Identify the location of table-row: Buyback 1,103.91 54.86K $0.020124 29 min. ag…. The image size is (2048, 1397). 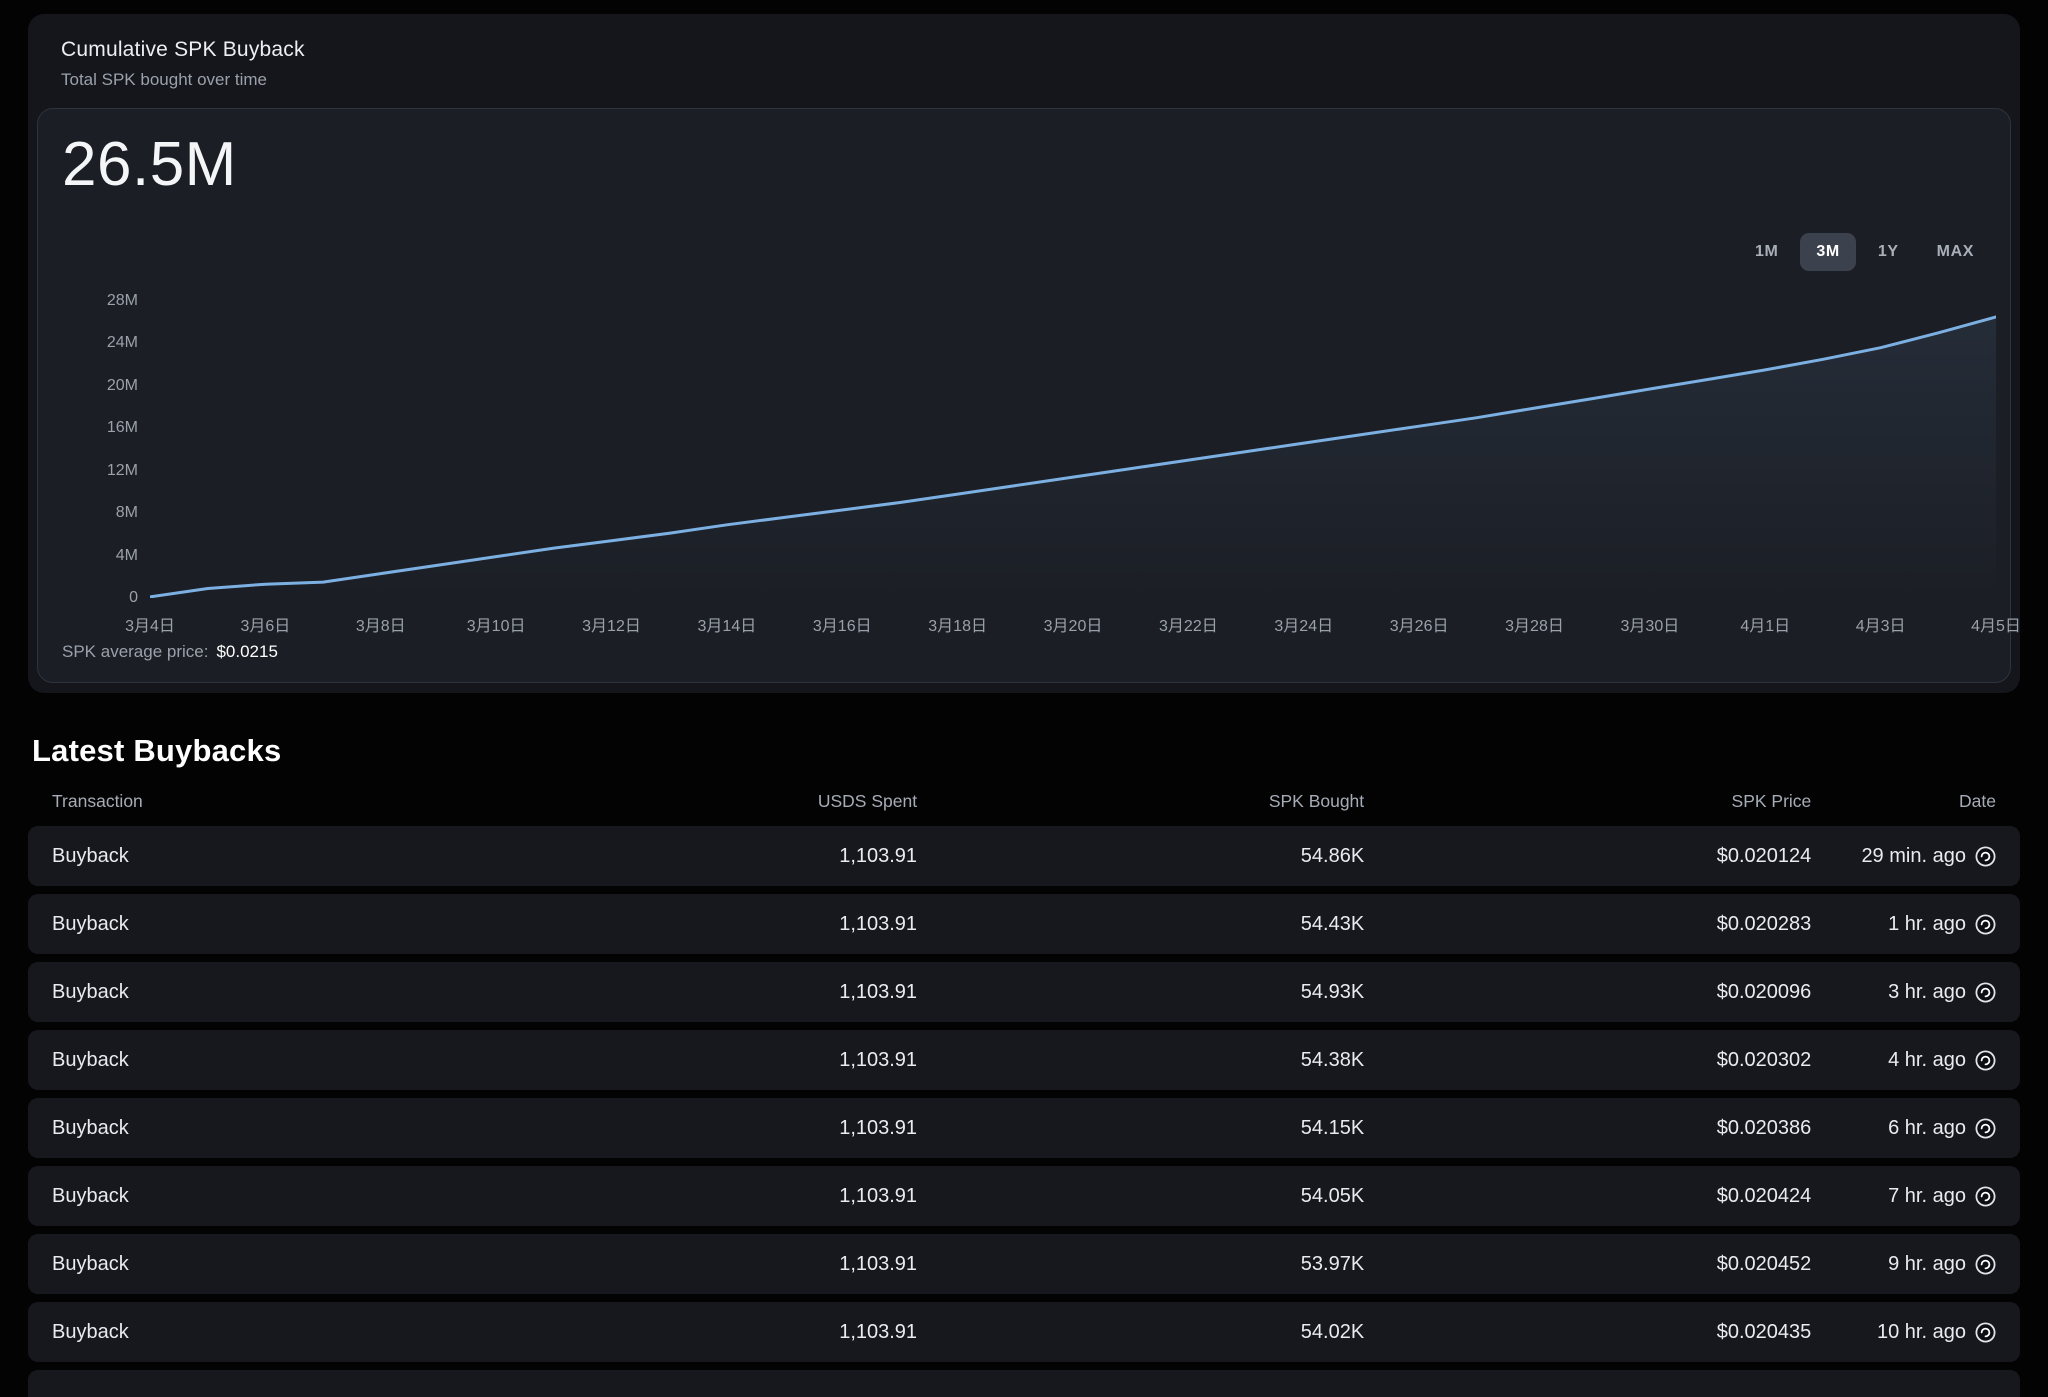
(1024, 856).